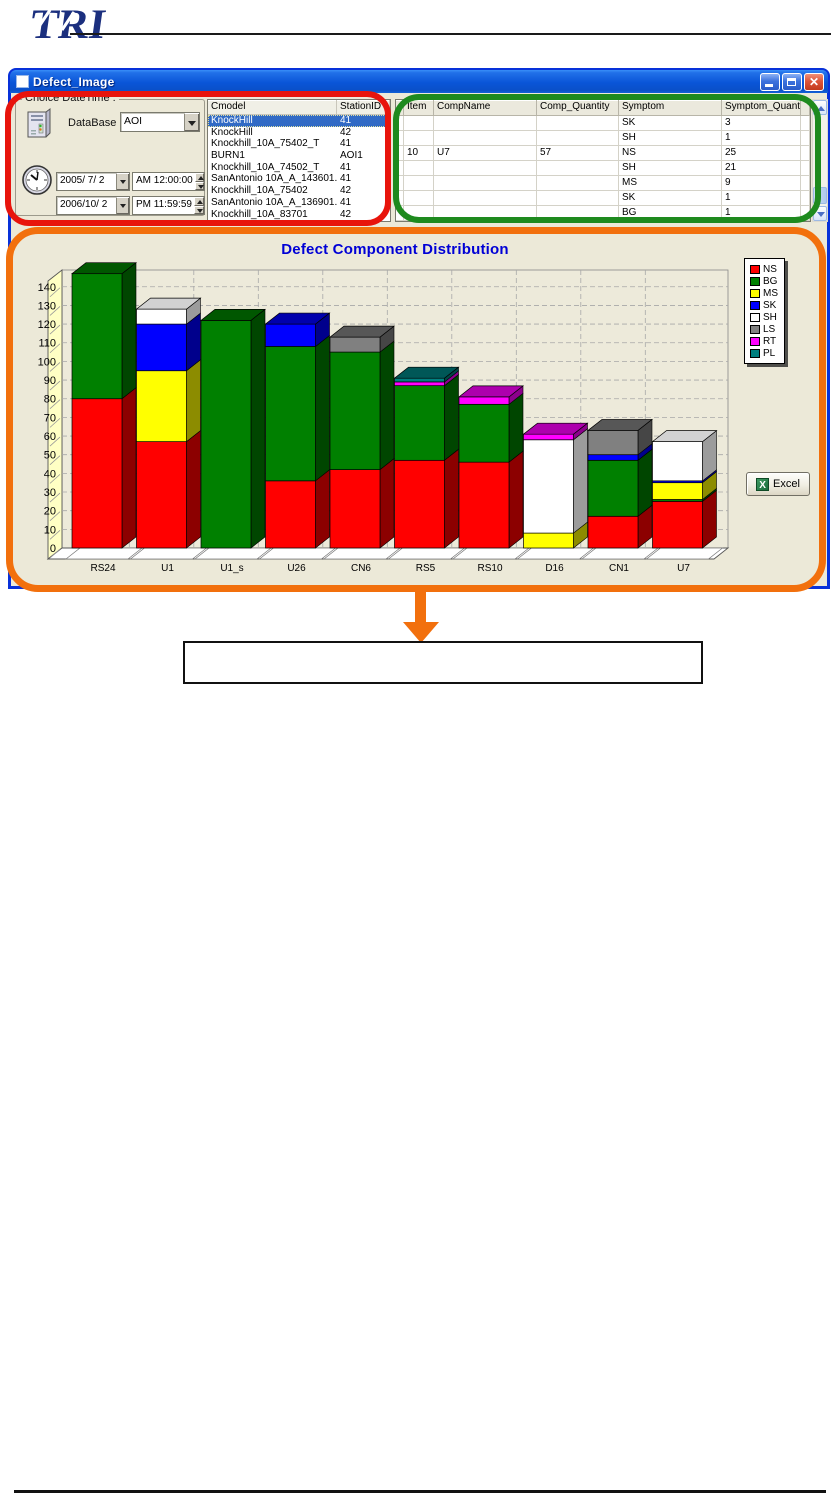 Image resolution: width=835 pixels, height=1500 pixels. I want to click on list-item: BURN1 AOI1, so click(299, 156).